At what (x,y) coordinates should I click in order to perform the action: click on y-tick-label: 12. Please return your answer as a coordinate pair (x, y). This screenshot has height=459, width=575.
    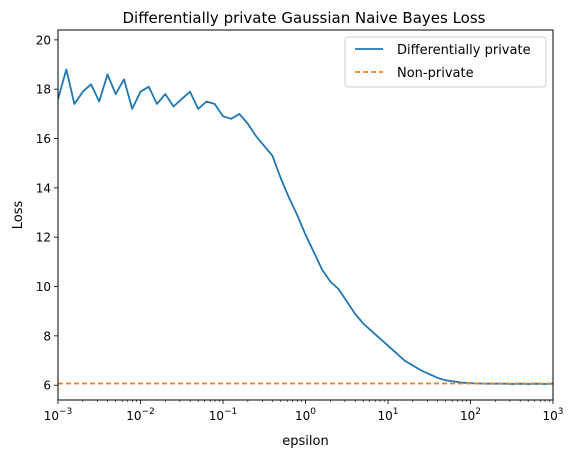
    Looking at the image, I should click on (43, 238).